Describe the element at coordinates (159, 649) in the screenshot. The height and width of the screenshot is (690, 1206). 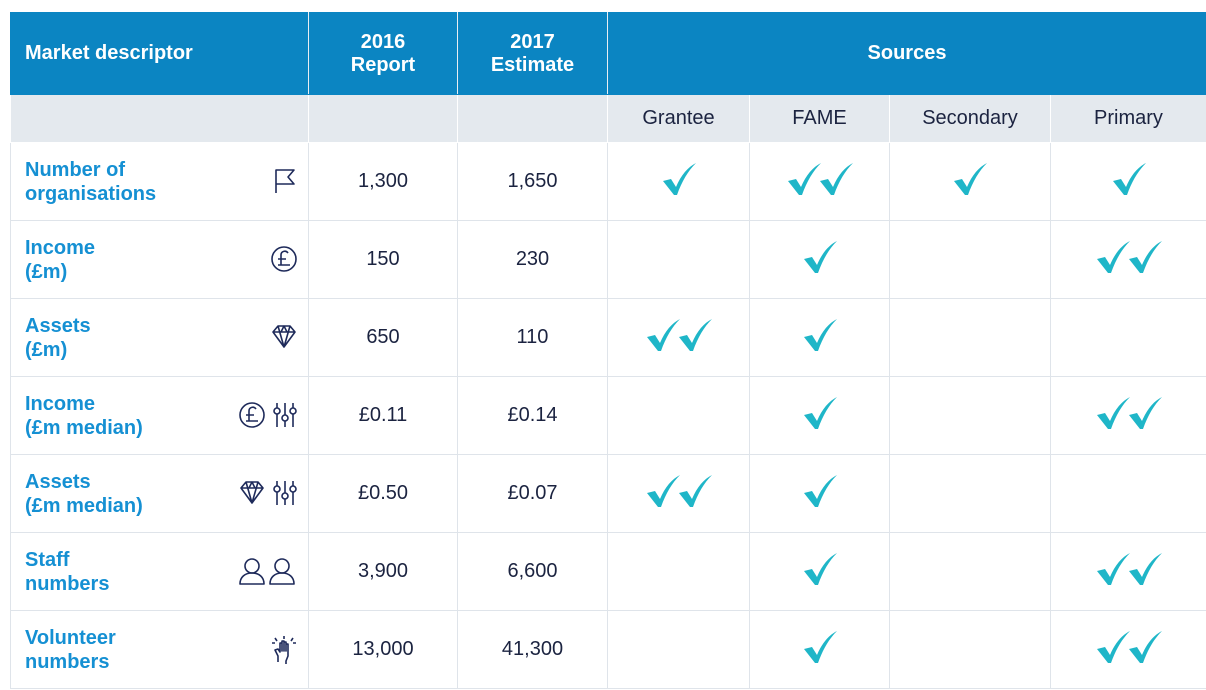
I see `row-label: Volunteer numbers` at that location.